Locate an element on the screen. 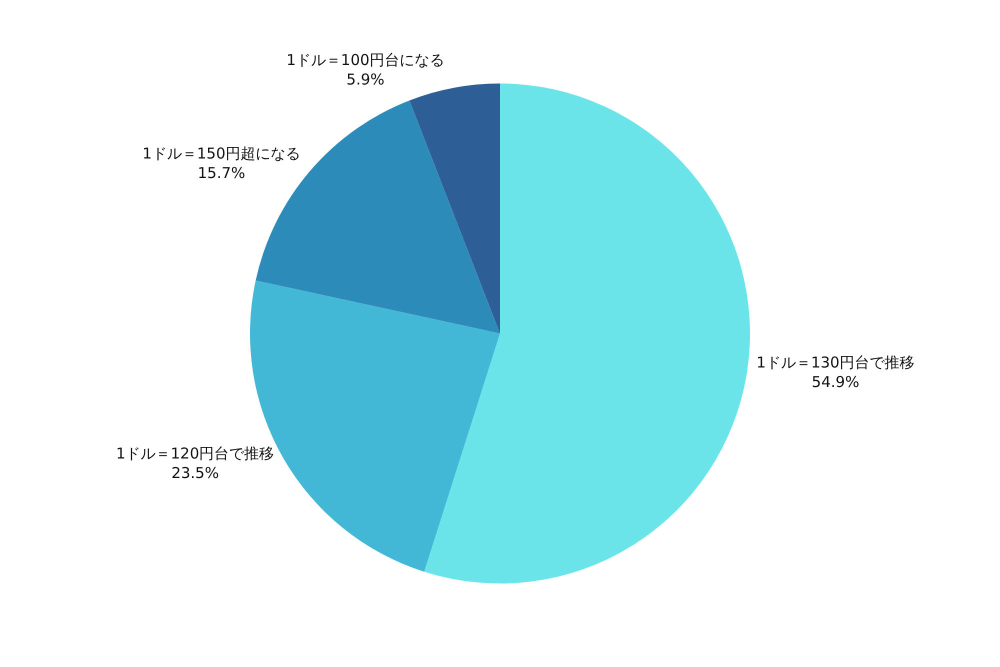 This screenshot has width=1000, height=667. data-label: 23.5% is located at coordinates (195, 473).